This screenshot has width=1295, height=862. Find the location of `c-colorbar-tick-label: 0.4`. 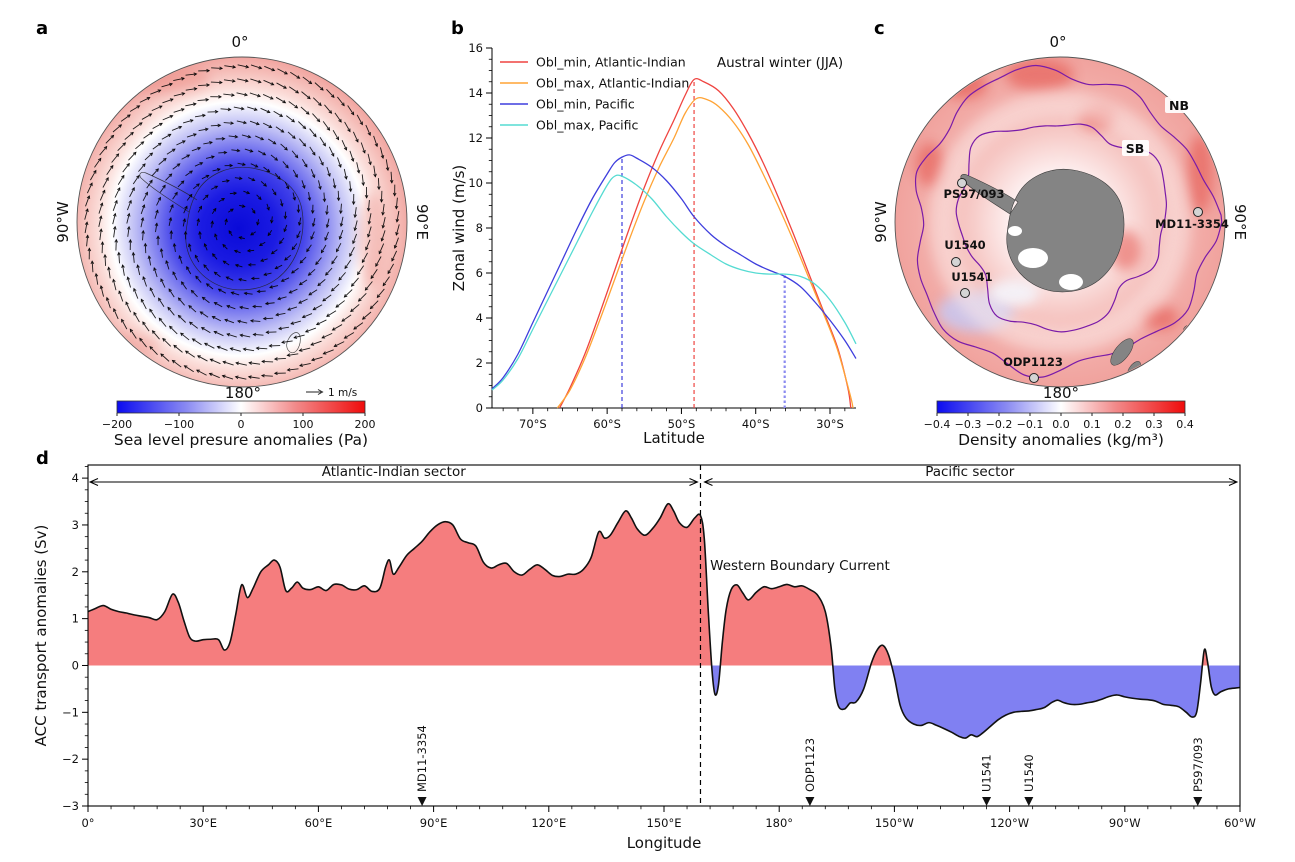

c-colorbar-tick-label: 0.4 is located at coordinates (1185, 424).